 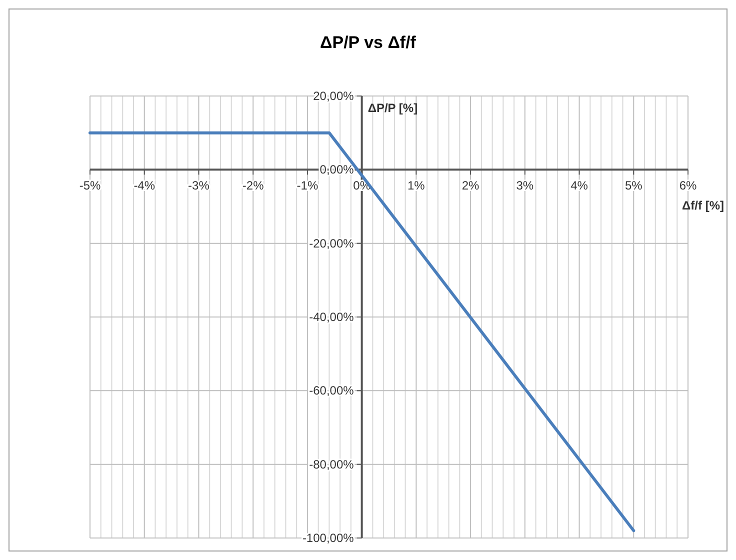 I want to click on chart-title: ΔP/P vs Δf/f, so click(x=368, y=42).